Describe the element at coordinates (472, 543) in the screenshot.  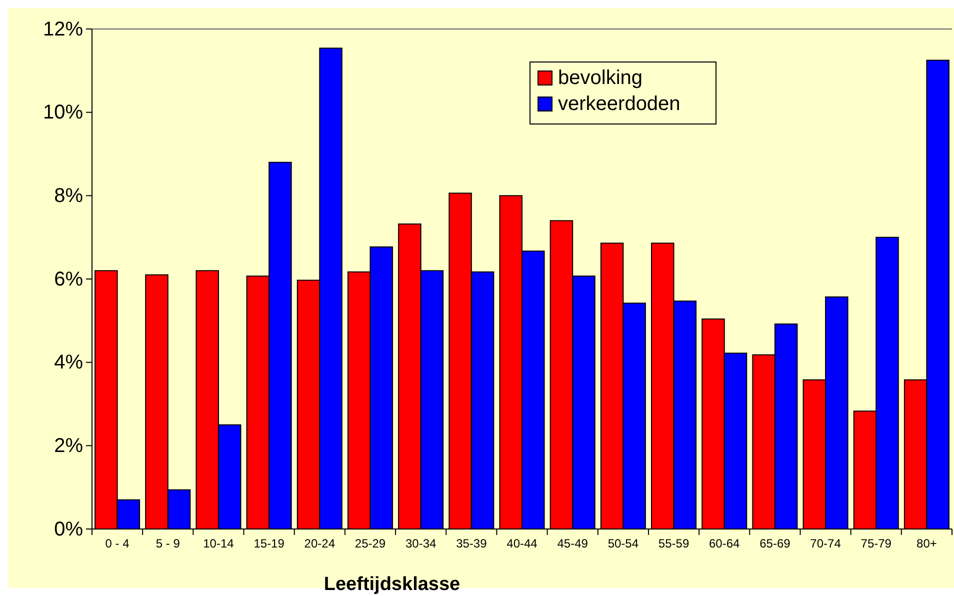
I see `x-tick-label: 35-39` at that location.